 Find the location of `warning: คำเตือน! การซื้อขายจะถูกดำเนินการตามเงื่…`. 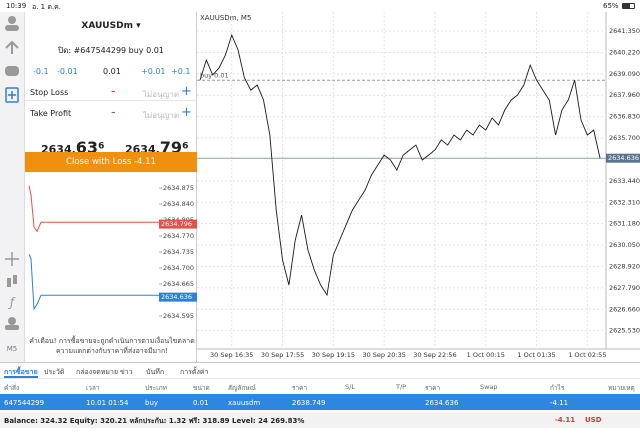

warning: คำเตือน! การซื้อขายจะถูกดำเนินการตามเงื่… is located at coordinates (112, 346).